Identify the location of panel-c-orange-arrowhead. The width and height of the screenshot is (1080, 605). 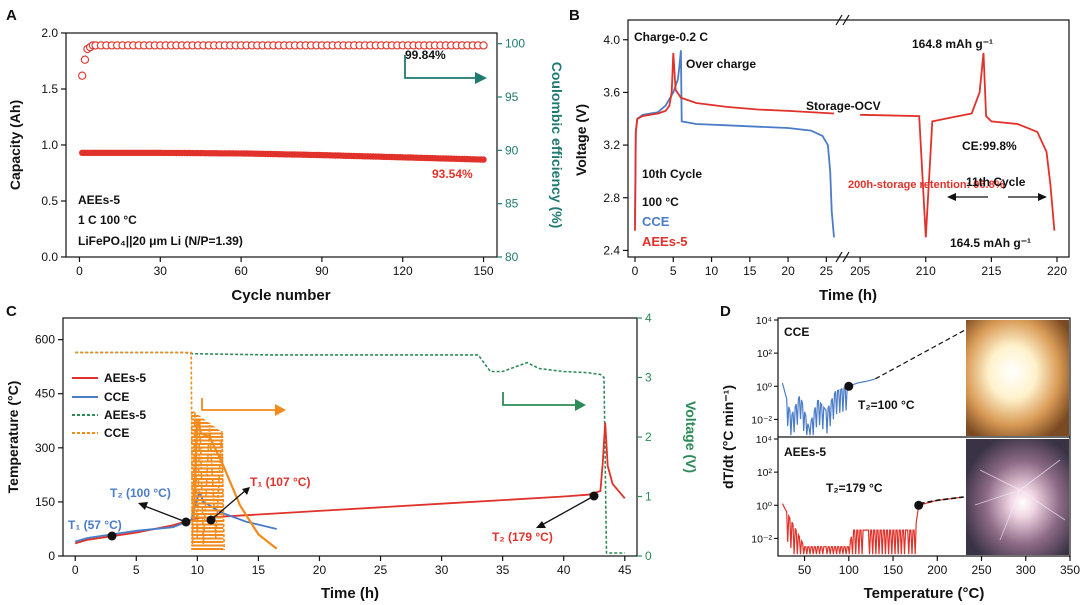
(280, 410).